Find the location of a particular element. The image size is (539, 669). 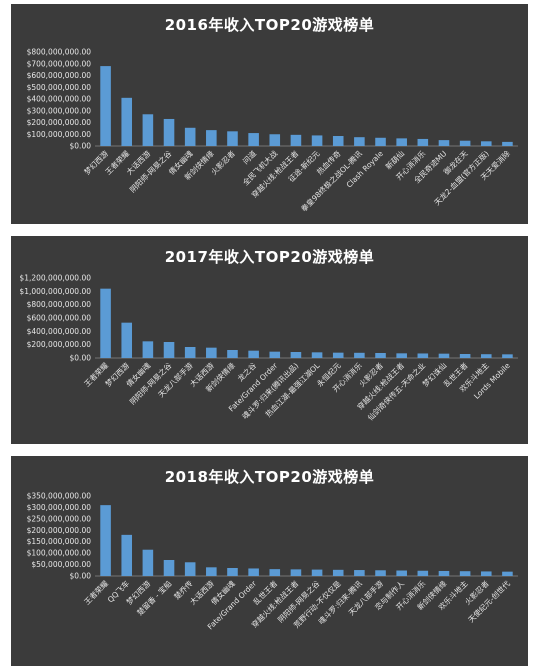

category-label: 王者荣耀 is located at coordinates (96, 592).